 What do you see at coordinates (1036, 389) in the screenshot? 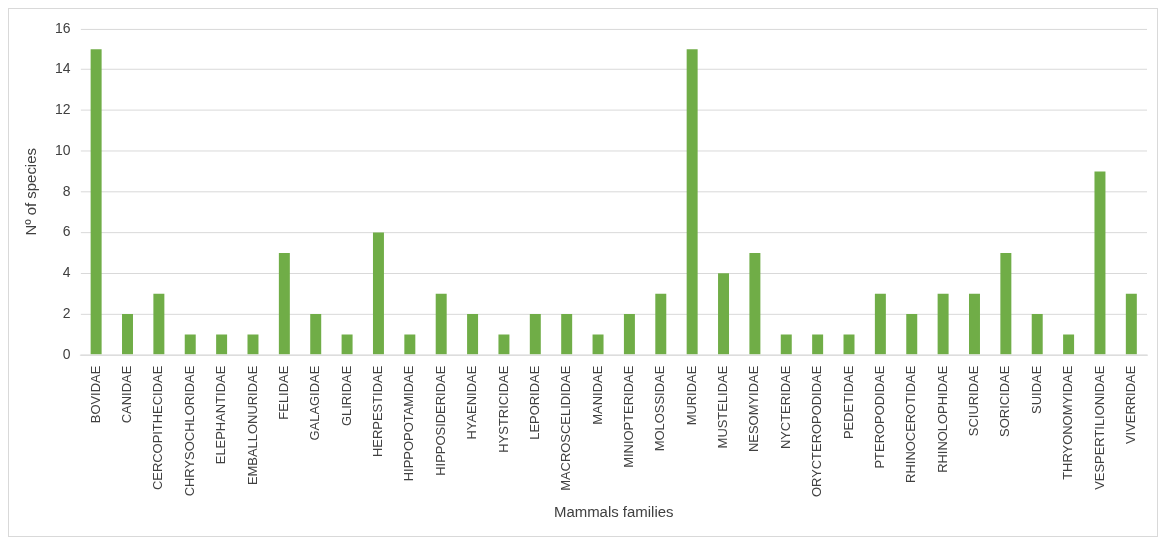
I see `x-tick-label: SUIDAE` at bounding box center [1036, 389].